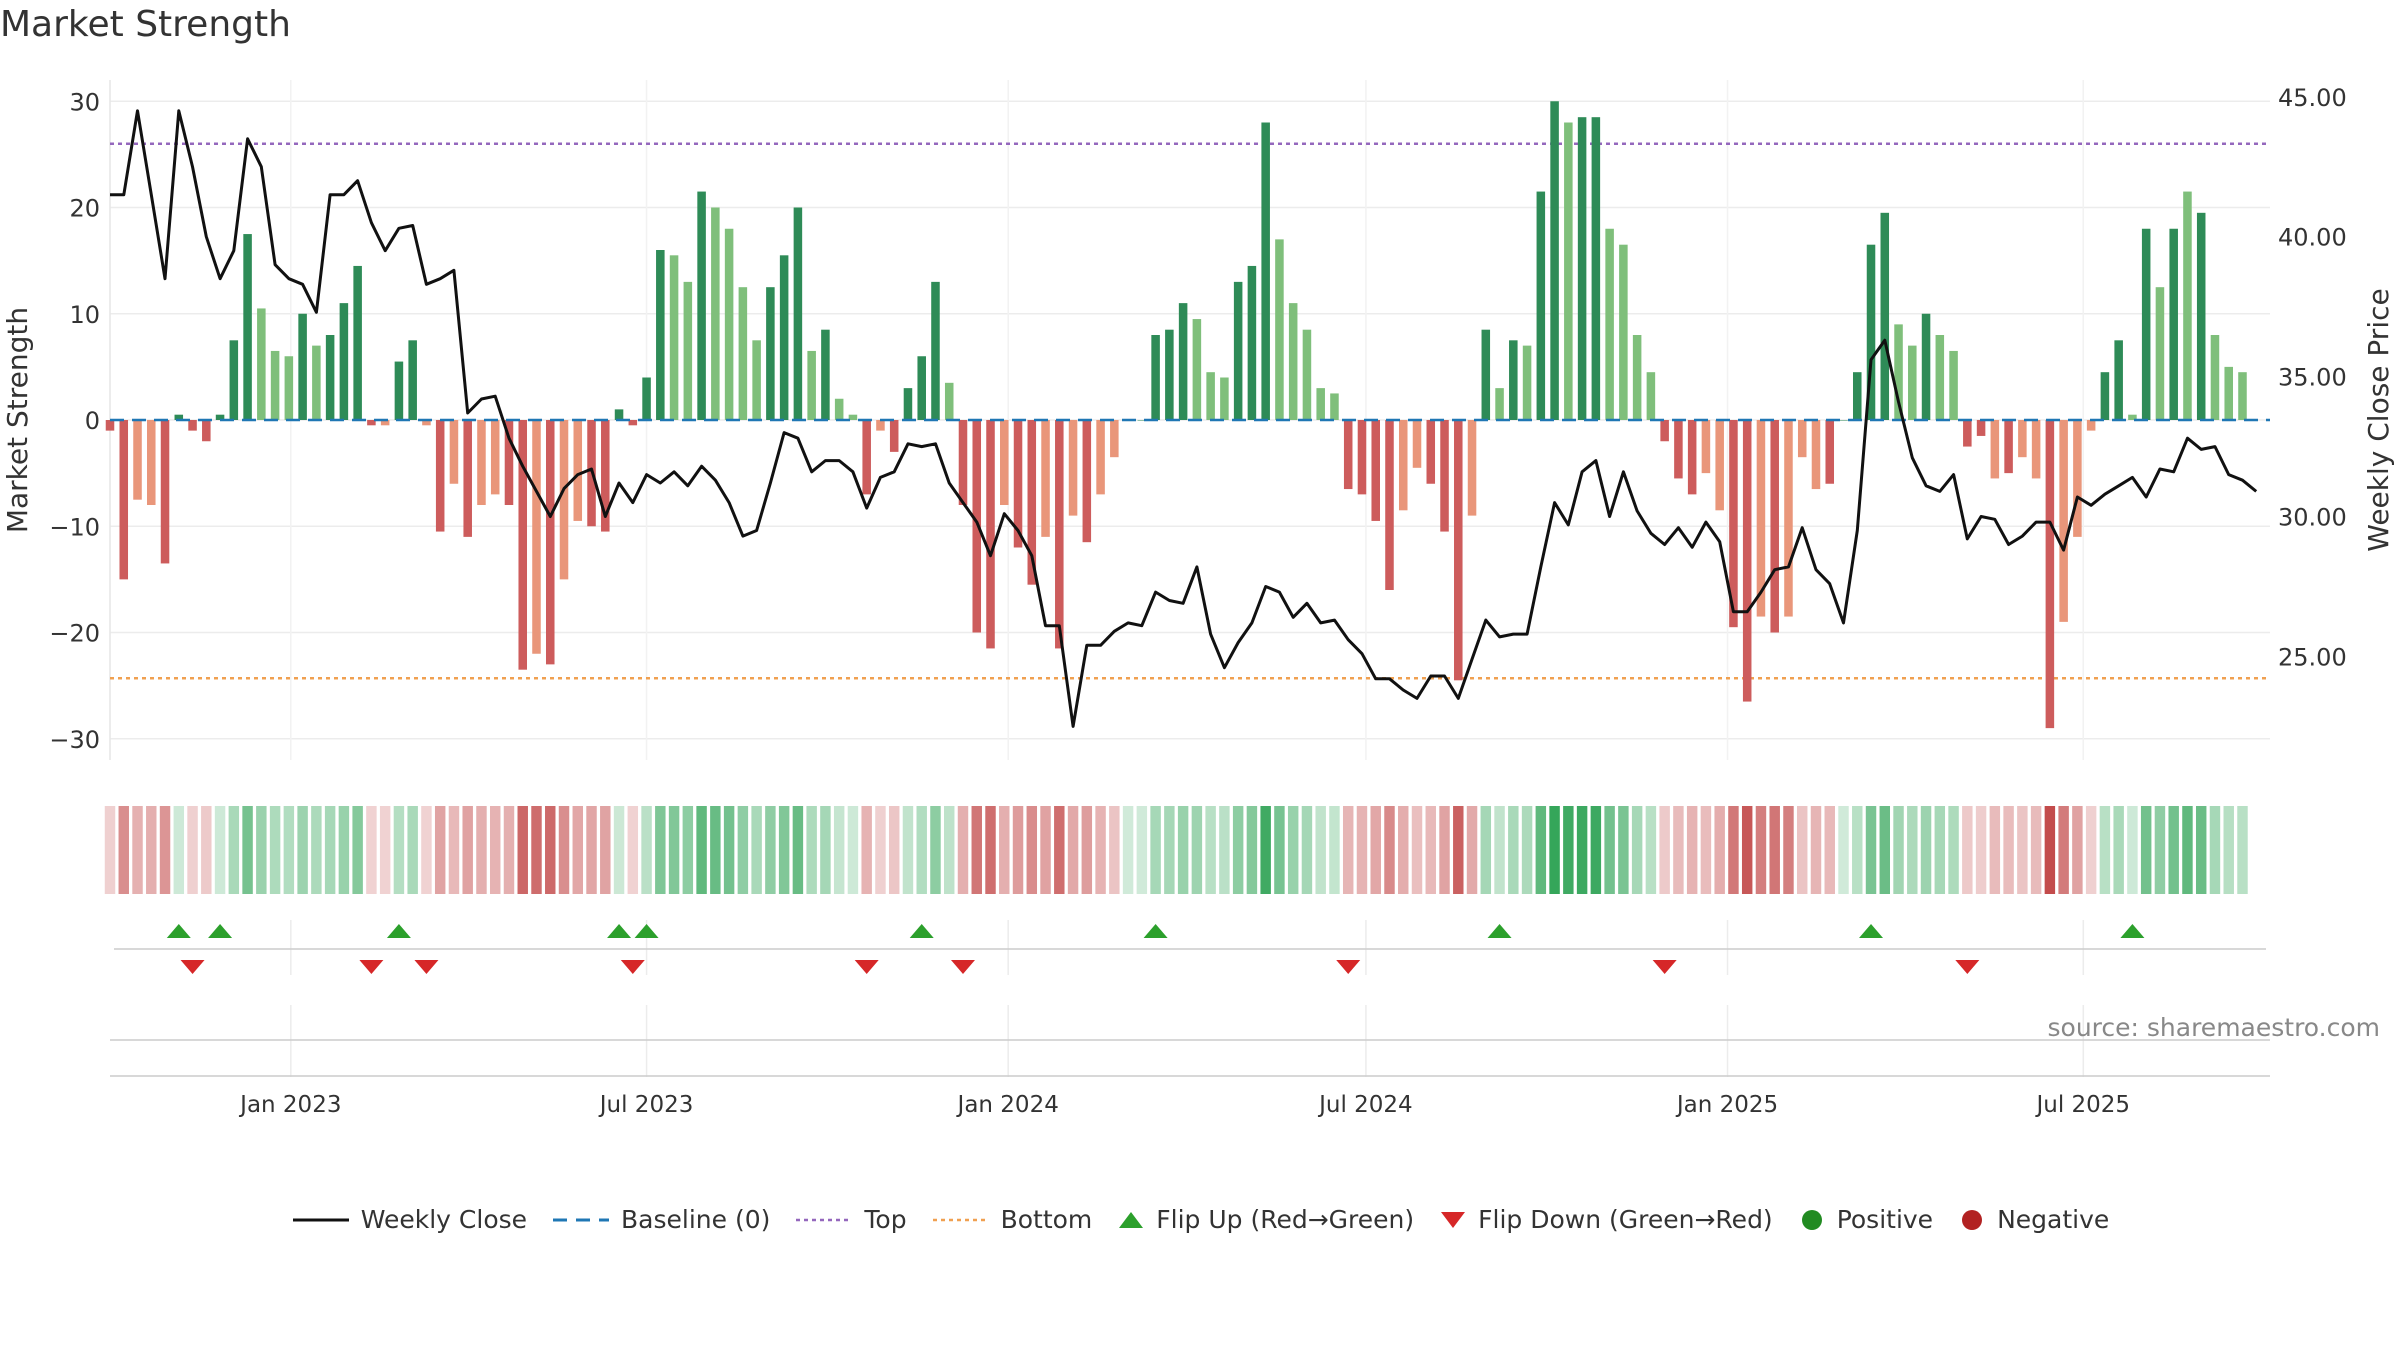  I want to click on legend-weekly-close: Weekly Close, so click(409, 1219).